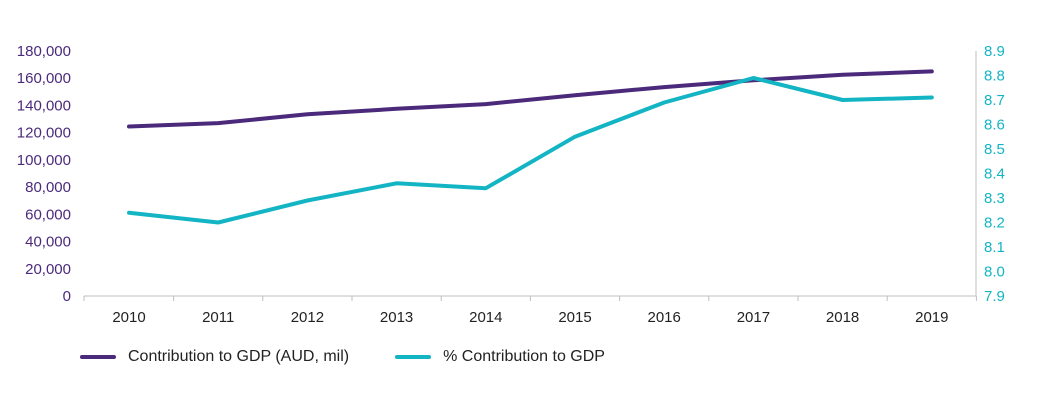 The width and height of the screenshot is (1056, 400). I want to click on right-tick-label: 8.7, so click(994, 100).